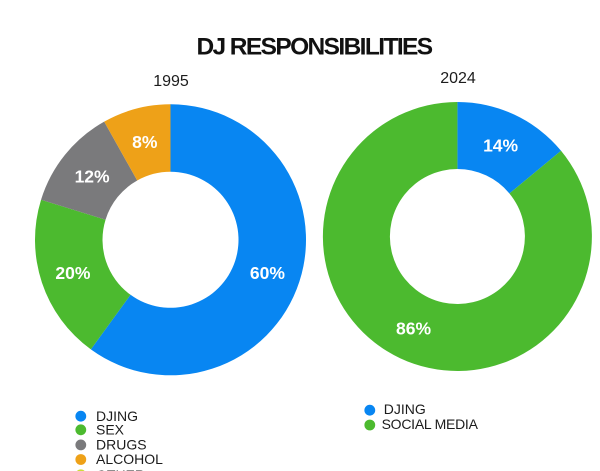  What do you see at coordinates (92, 177) in the screenshot?
I see `svg-text: 12%` at bounding box center [92, 177].